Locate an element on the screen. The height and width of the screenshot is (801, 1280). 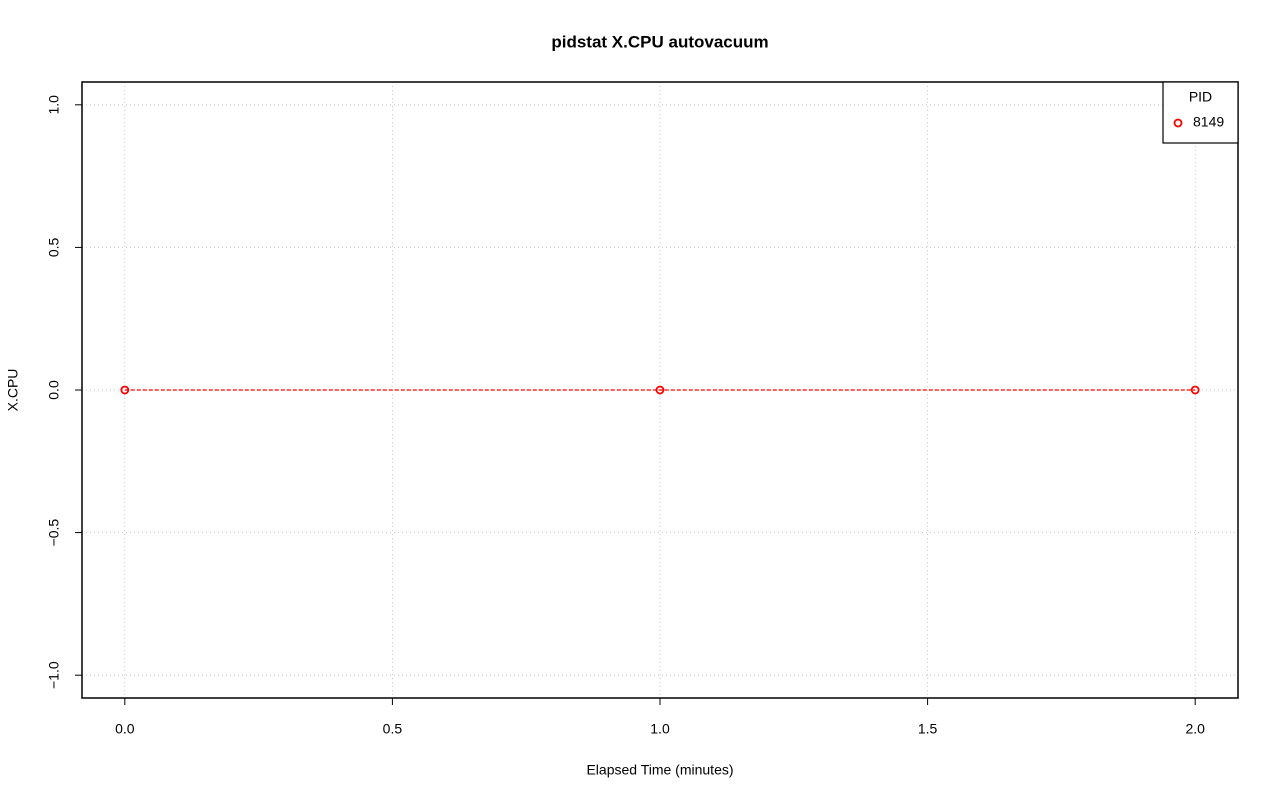
x-tick-label: 0.5 is located at coordinates (393, 729).